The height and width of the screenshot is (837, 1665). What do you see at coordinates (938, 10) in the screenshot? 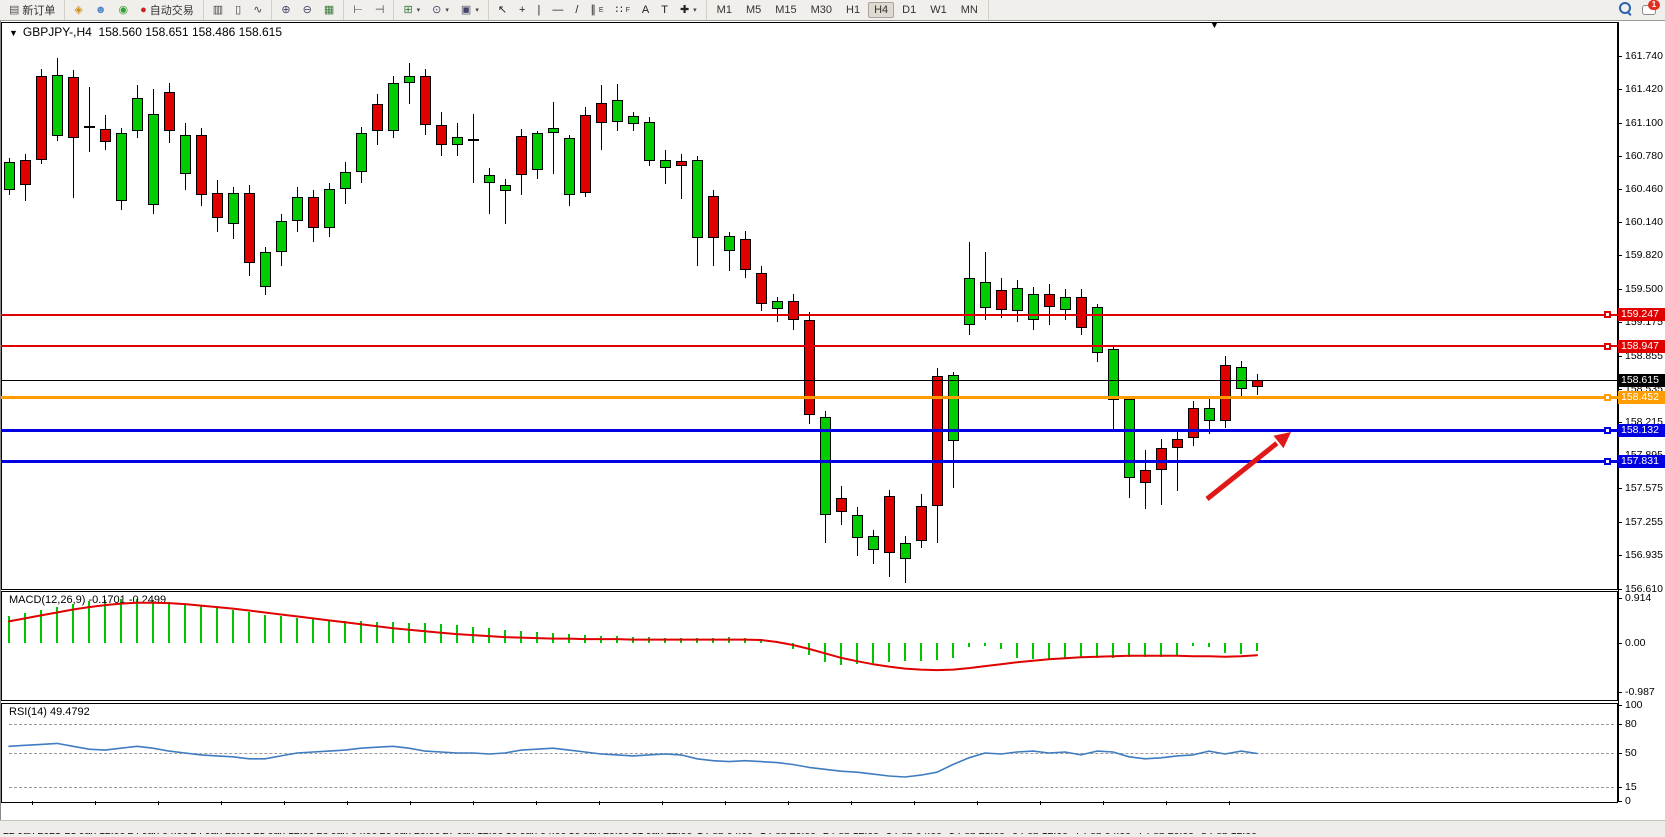
I see `timeframe-button-w1: W1` at bounding box center [938, 10].